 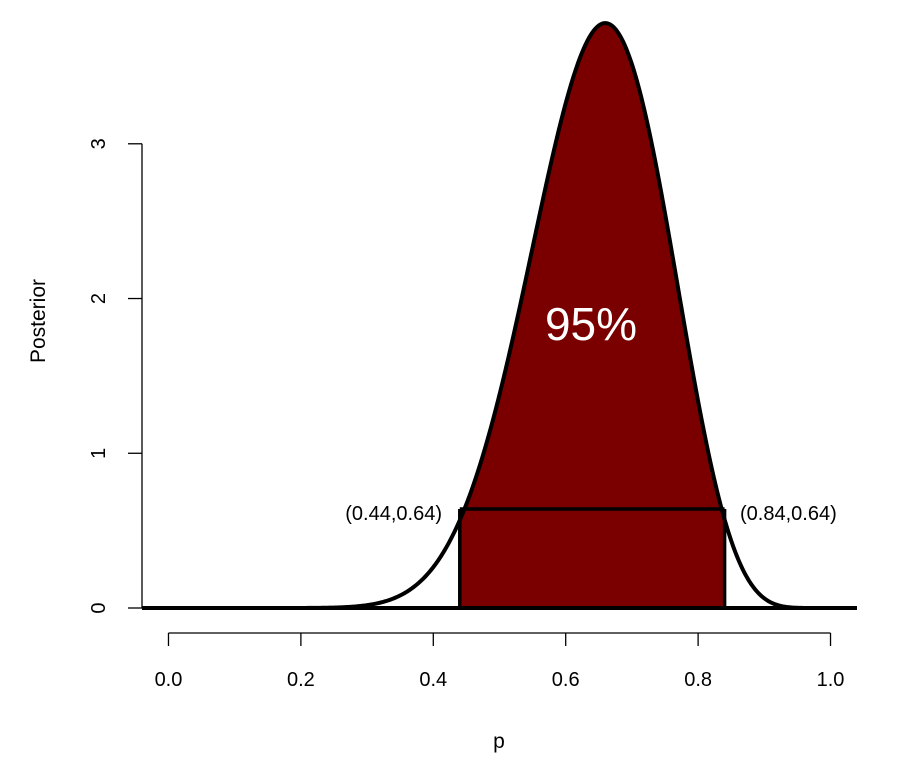 What do you see at coordinates (393, 514) in the screenshot?
I see `hpd-lower-label: (0.44,0.64)` at bounding box center [393, 514].